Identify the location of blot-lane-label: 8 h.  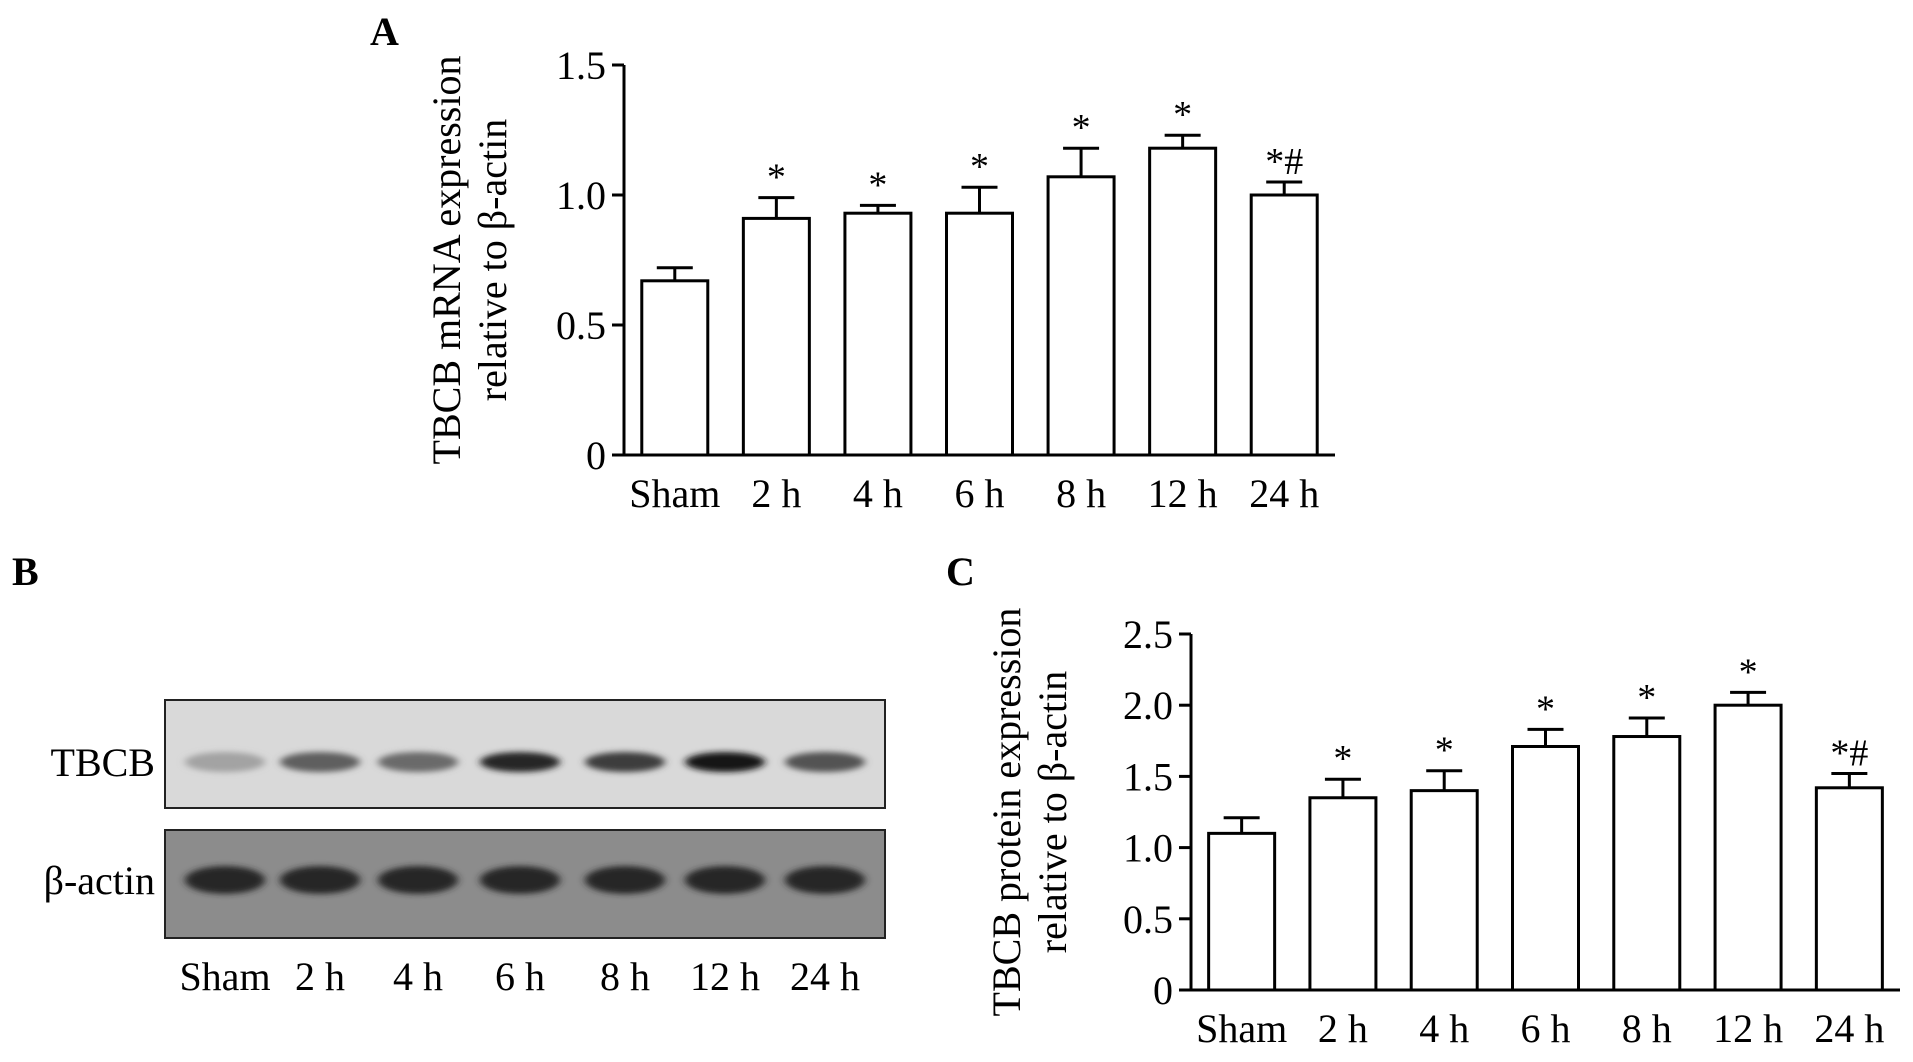
(625, 976).